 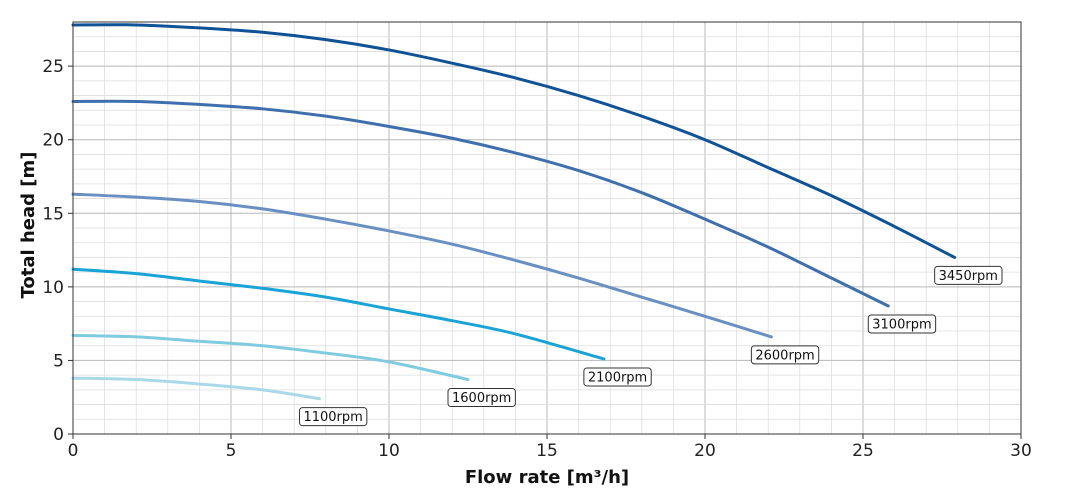 I want to click on x-tick-label: 0, so click(x=73, y=451).